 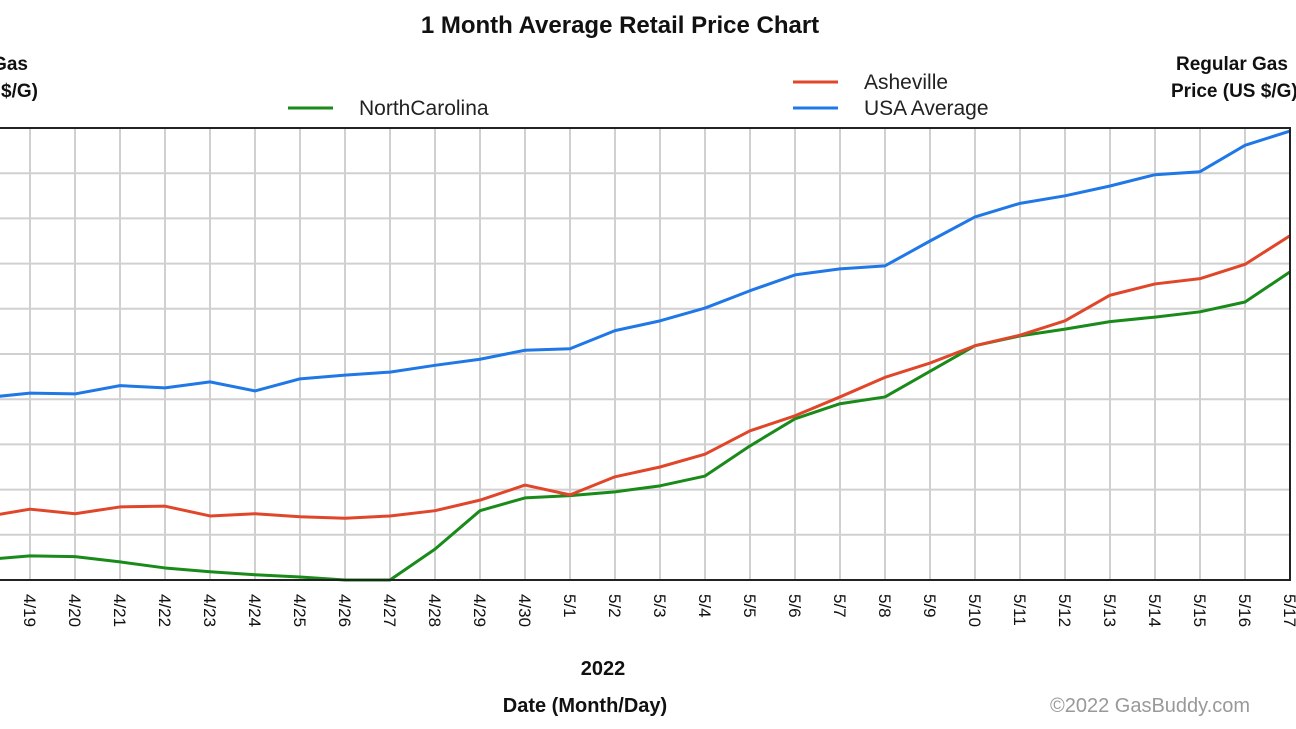 I want to click on x-tick-label: 4/21, so click(x=119, y=610).